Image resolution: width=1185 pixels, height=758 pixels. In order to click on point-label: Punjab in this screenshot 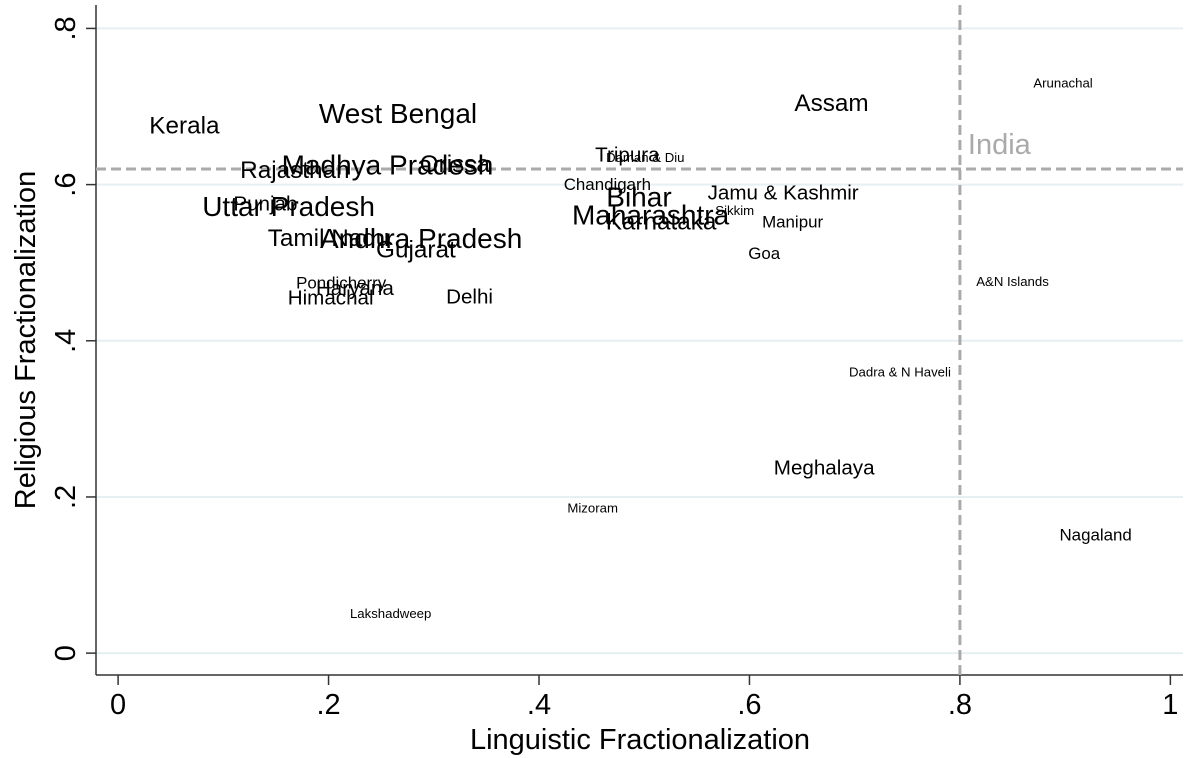, I will do `click(265, 204)`.